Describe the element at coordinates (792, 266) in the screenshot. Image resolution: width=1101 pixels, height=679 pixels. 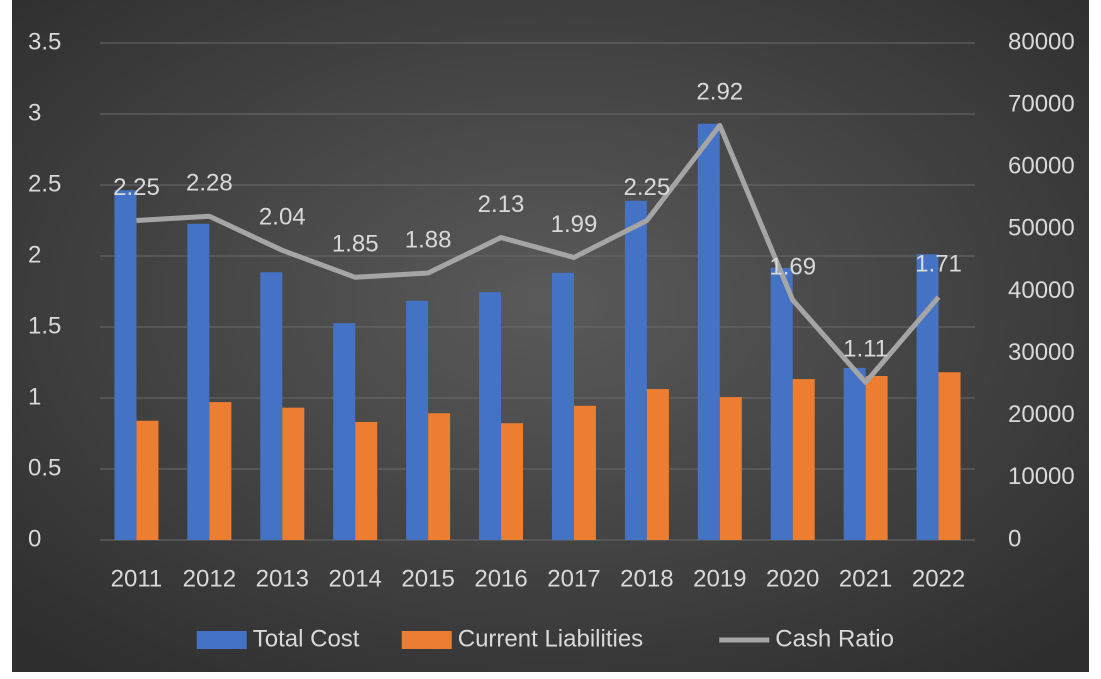
I see `data-label: 1.69` at that location.